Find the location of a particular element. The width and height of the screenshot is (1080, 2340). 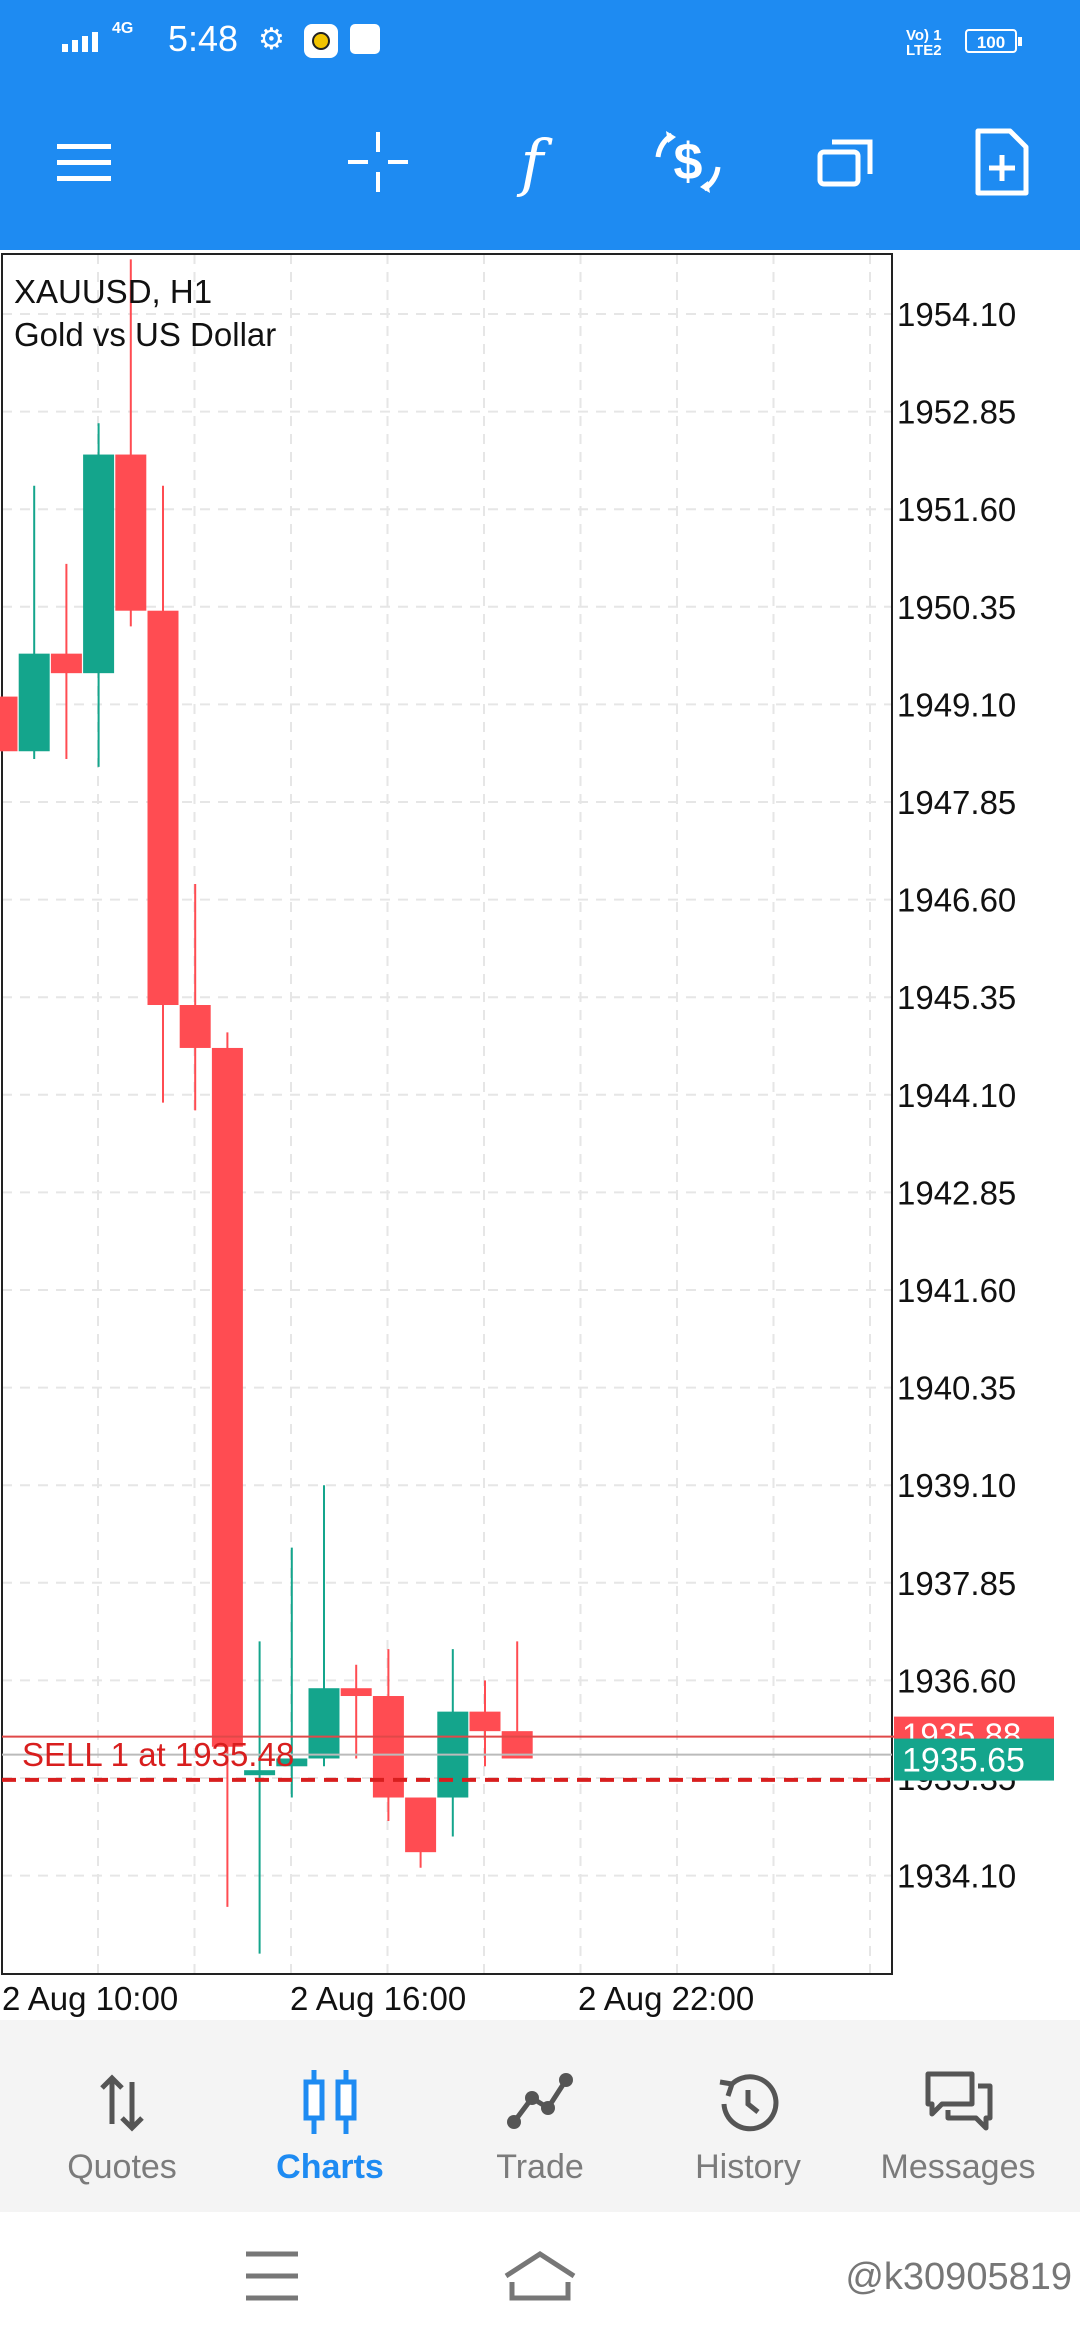

chart-description: Gold vs US Dollar is located at coordinates (145, 334).